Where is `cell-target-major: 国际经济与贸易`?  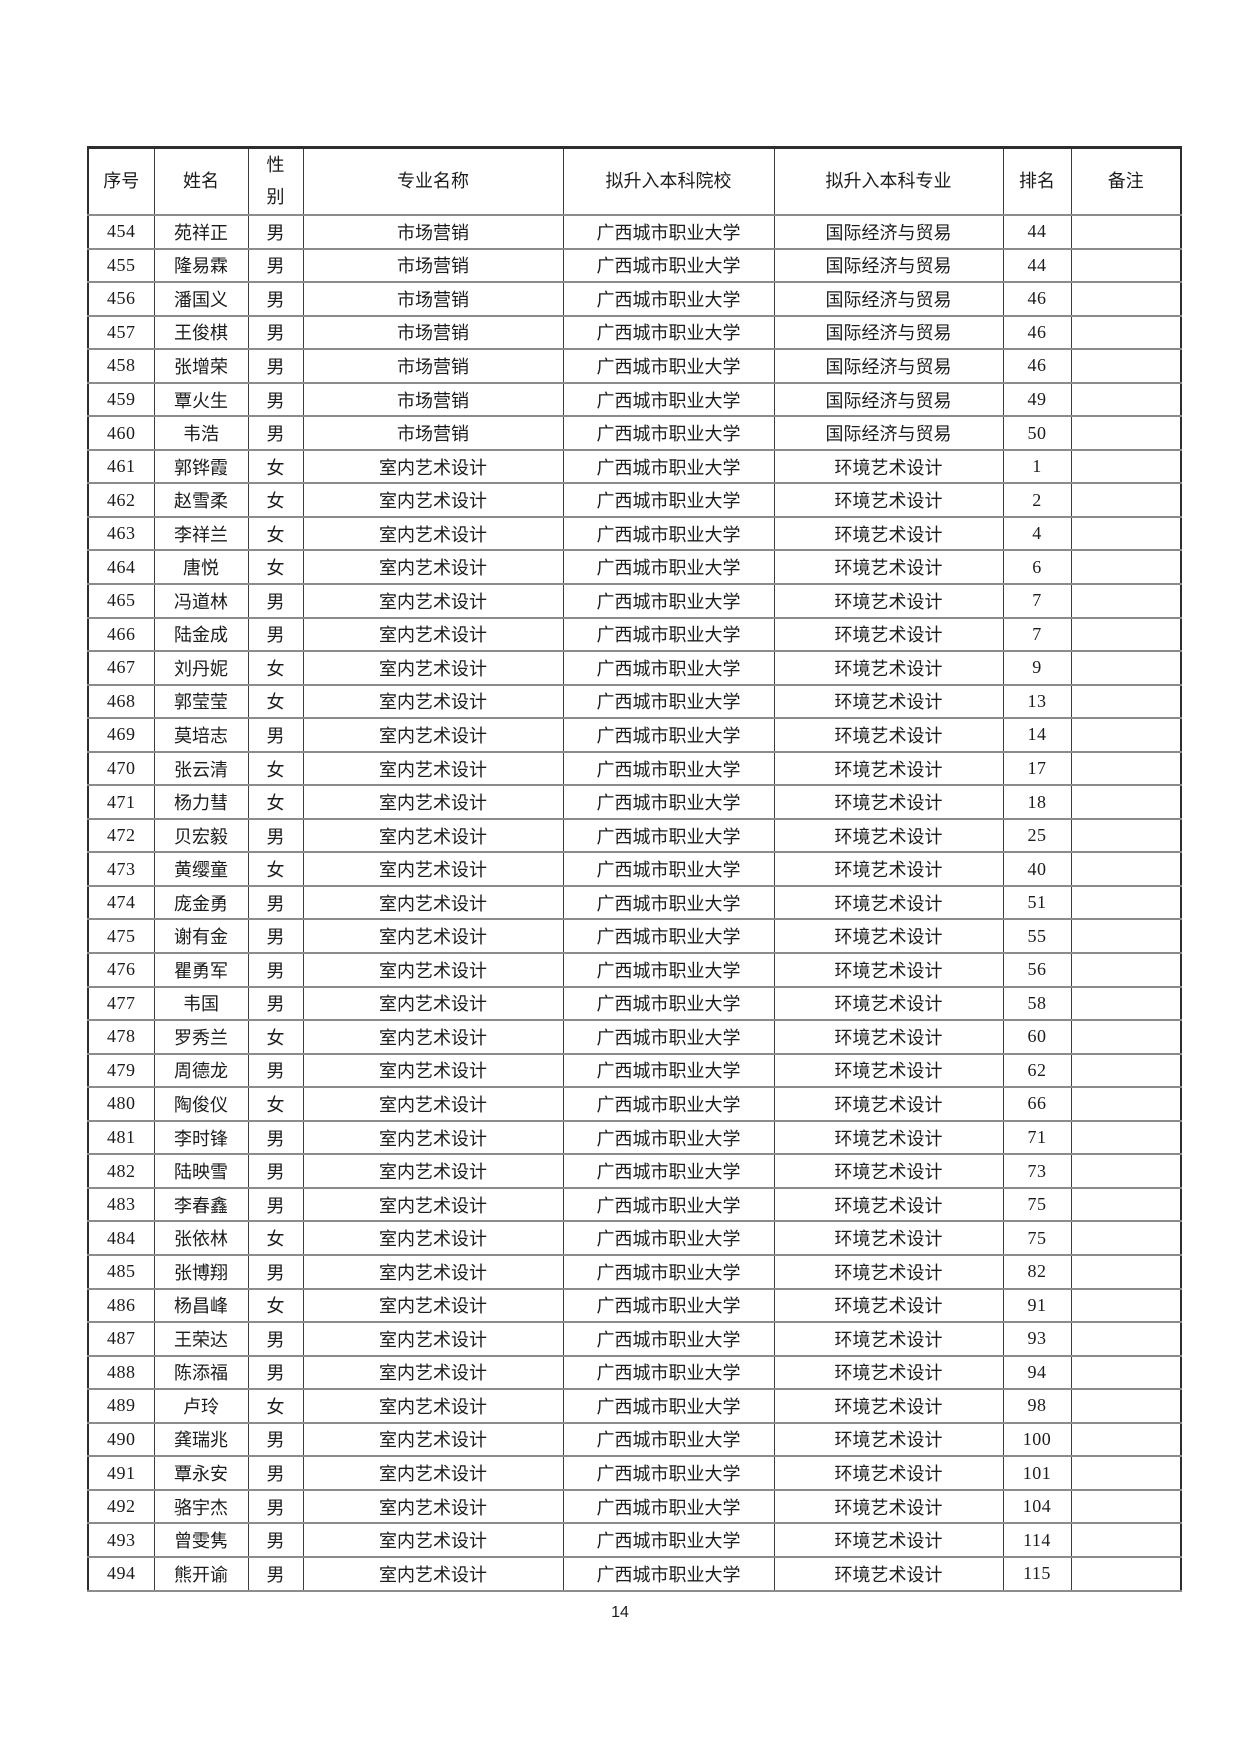 cell-target-major: 国际经济与贸易 is located at coordinates (888, 299).